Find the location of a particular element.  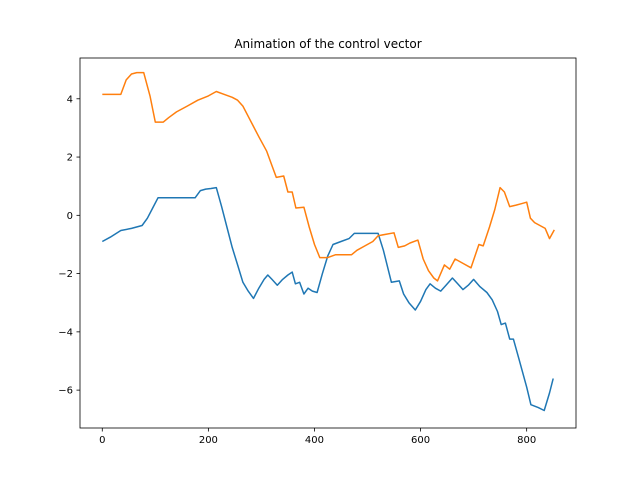

y-tick-label: 0 is located at coordinates (70, 216).